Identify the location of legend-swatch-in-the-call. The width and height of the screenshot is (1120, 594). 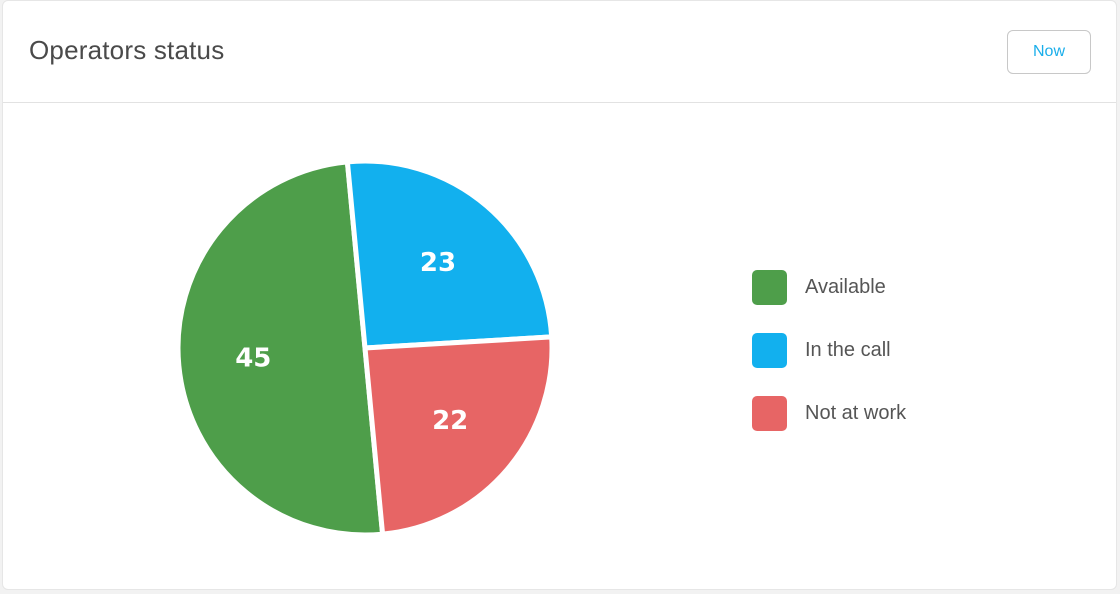
(769, 350).